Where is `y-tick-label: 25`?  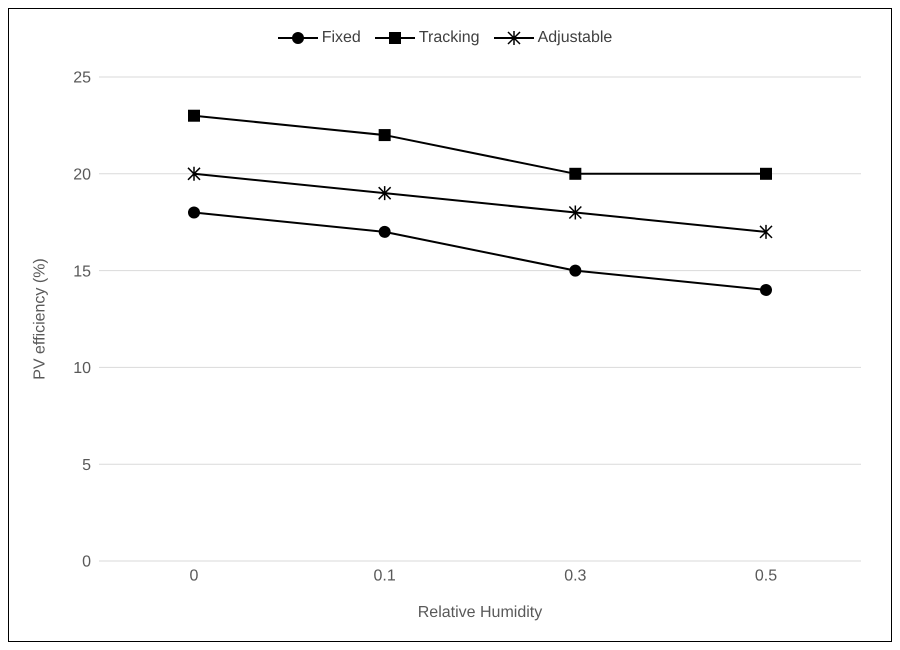 y-tick-label: 25 is located at coordinates (82, 78).